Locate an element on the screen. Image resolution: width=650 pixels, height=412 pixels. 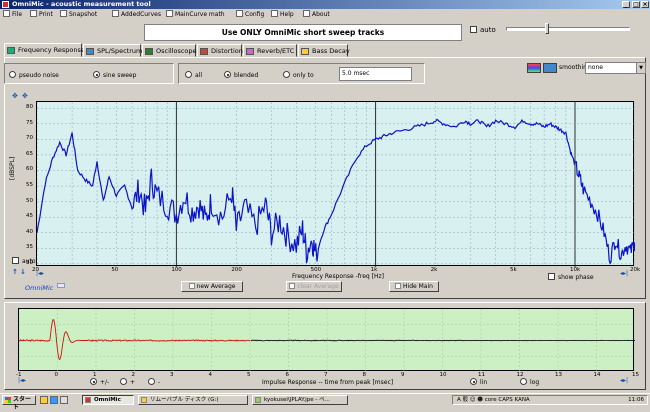
quicklaunch-desktop-icon is located at coordinates (64, 400).